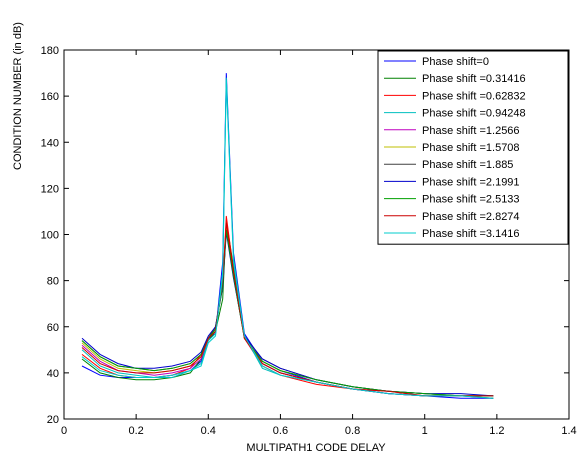 The width and height of the screenshot is (588, 457). I want to click on y-tick-label-5: 120, so click(50, 189).